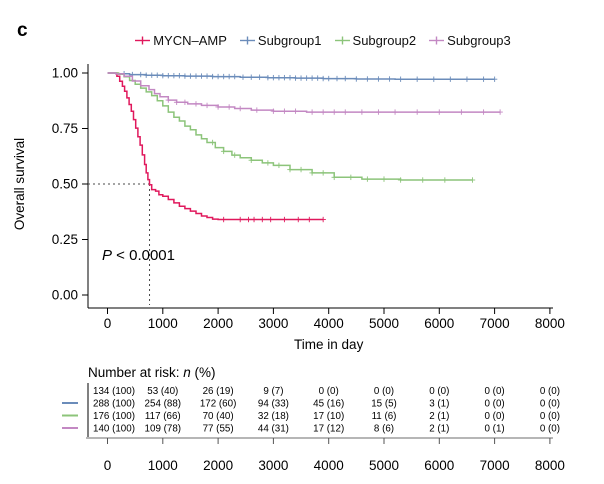 Image resolution: width=604 pixels, height=484 pixels. What do you see at coordinates (325, 455) in the screenshot?
I see `risk-table-axis: 0 1000 2000 3000 4000 5000 6000 7000 8000` at bounding box center [325, 455].